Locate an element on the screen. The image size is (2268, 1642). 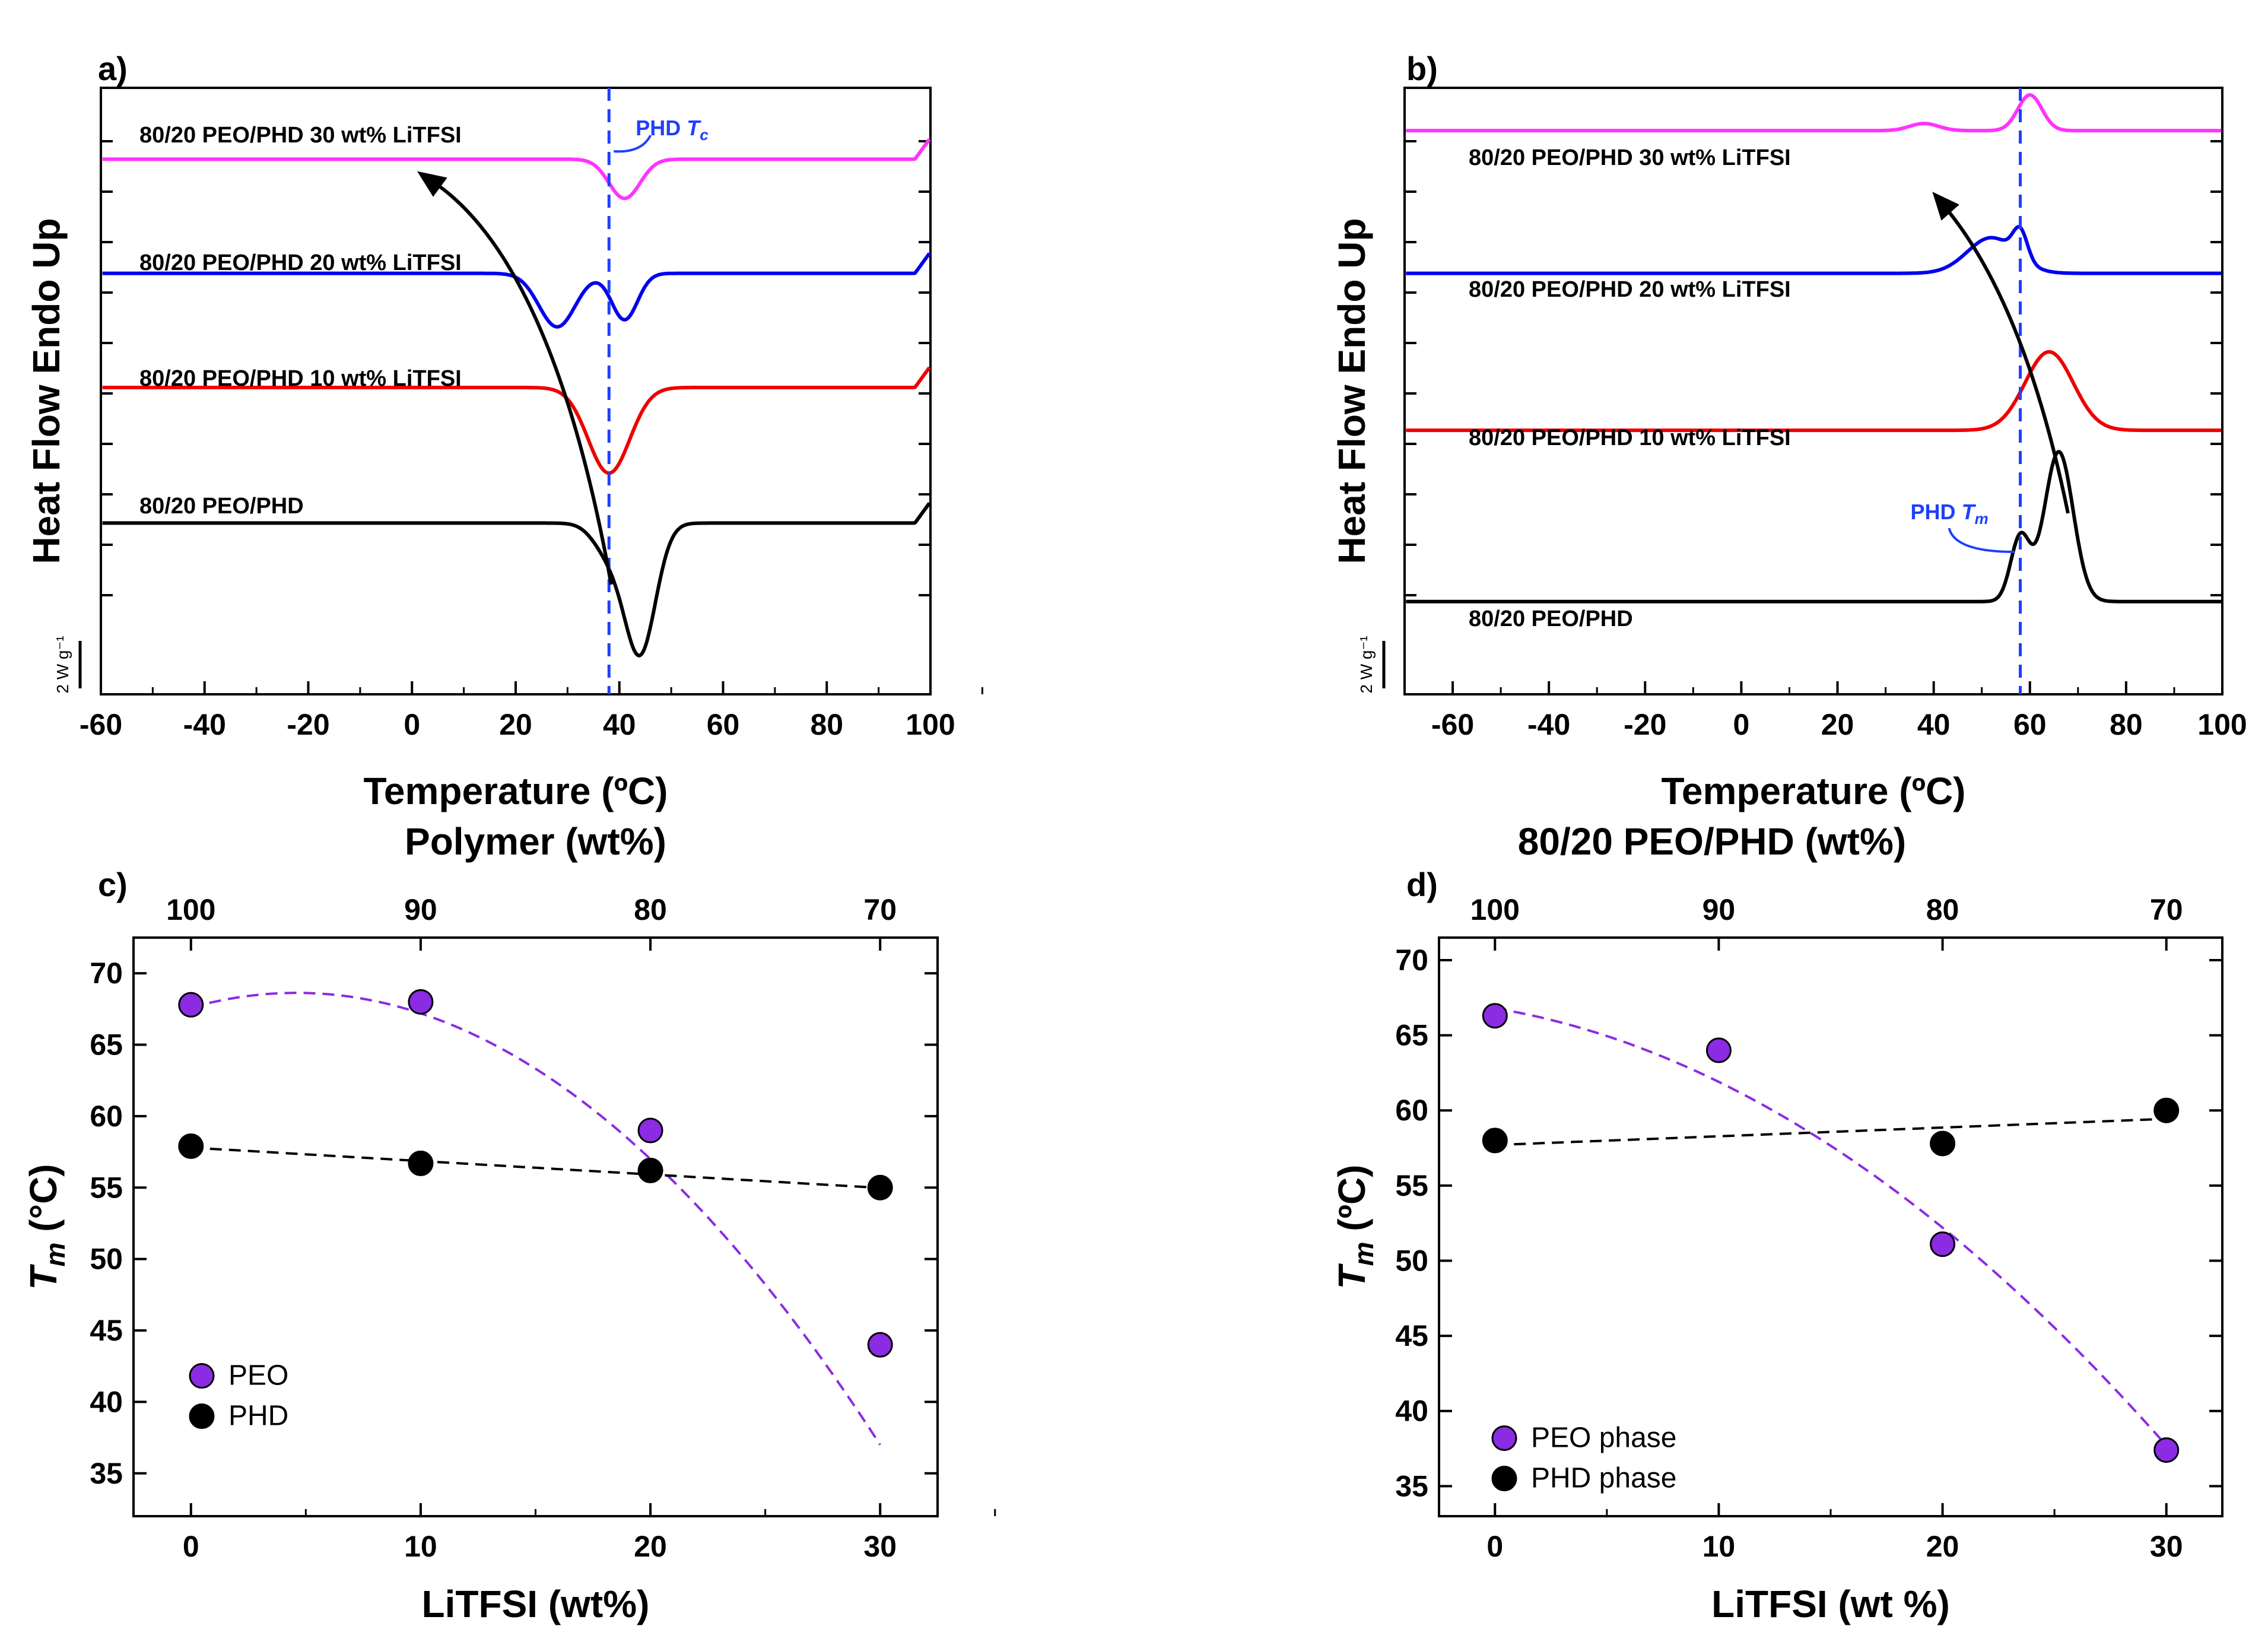
y-label-unit: (°C) is located at coordinates (43, 1203).